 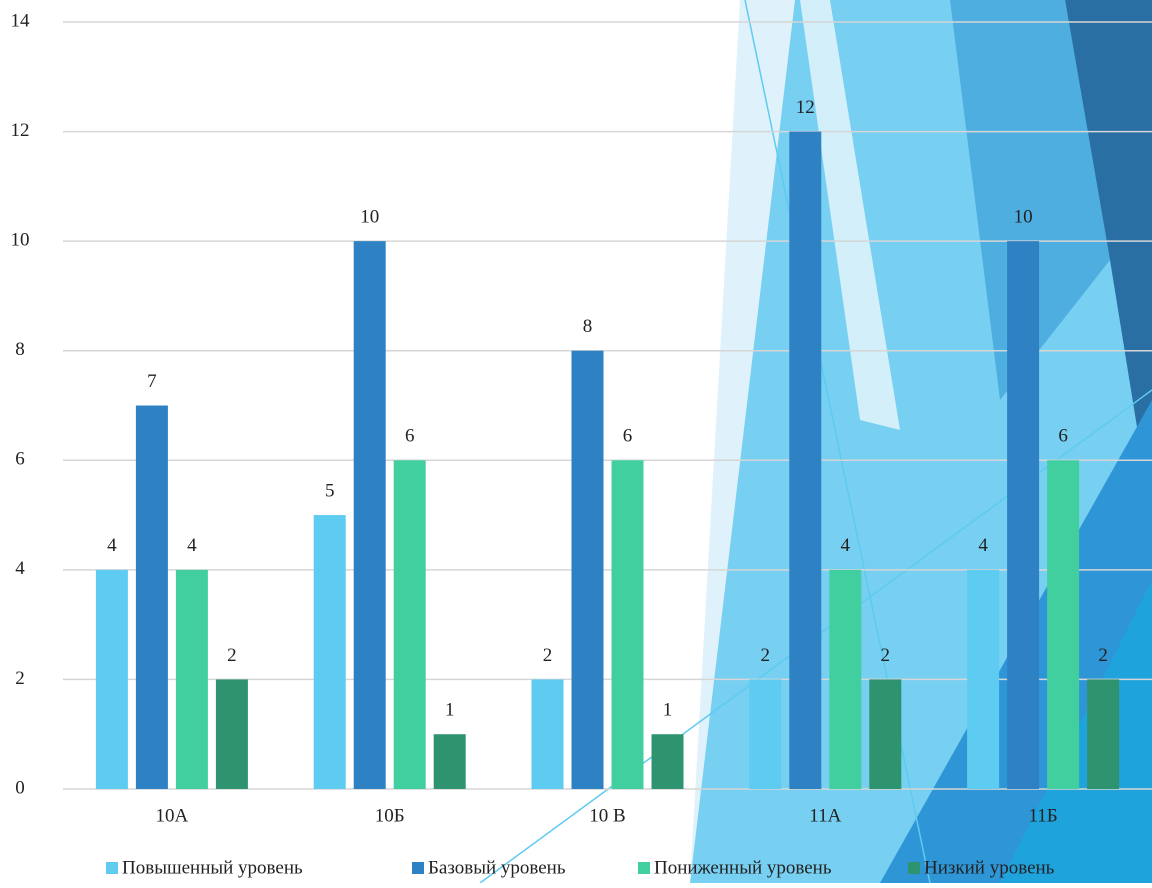 I want to click on value-label: 12, so click(x=805, y=107).